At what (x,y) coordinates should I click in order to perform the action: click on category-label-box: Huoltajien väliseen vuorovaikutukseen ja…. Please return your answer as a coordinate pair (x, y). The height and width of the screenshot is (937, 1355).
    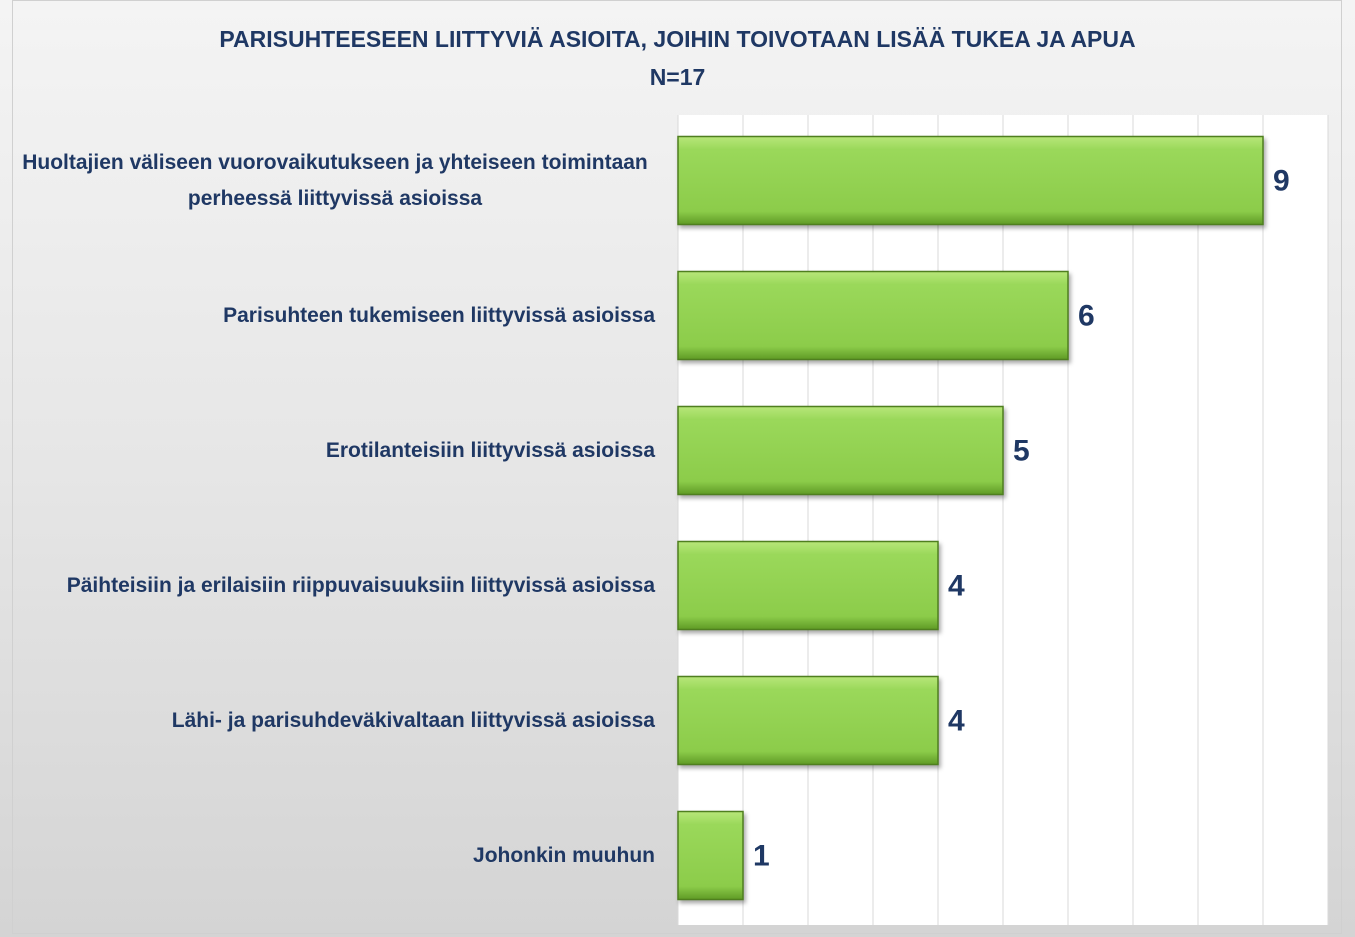
    Looking at the image, I should click on (335, 181).